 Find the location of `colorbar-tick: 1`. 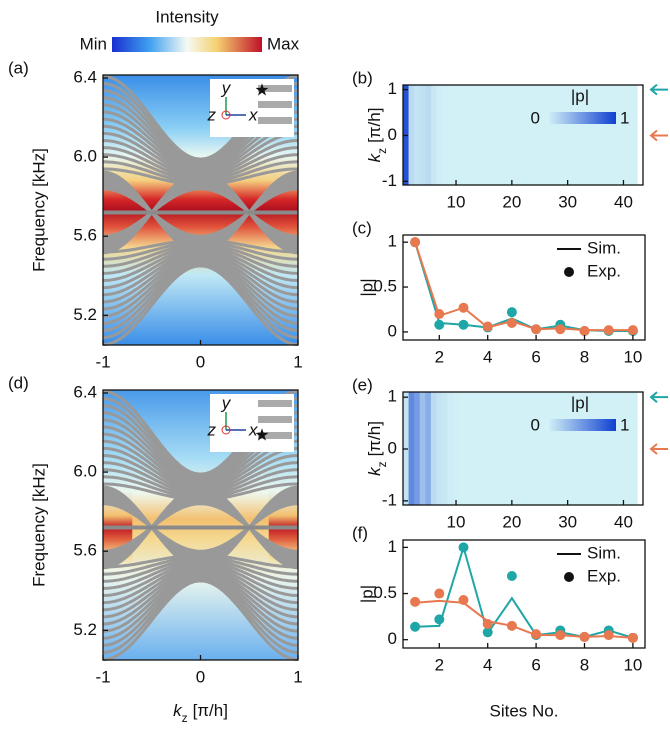

colorbar-tick: 1 is located at coordinates (624, 117).